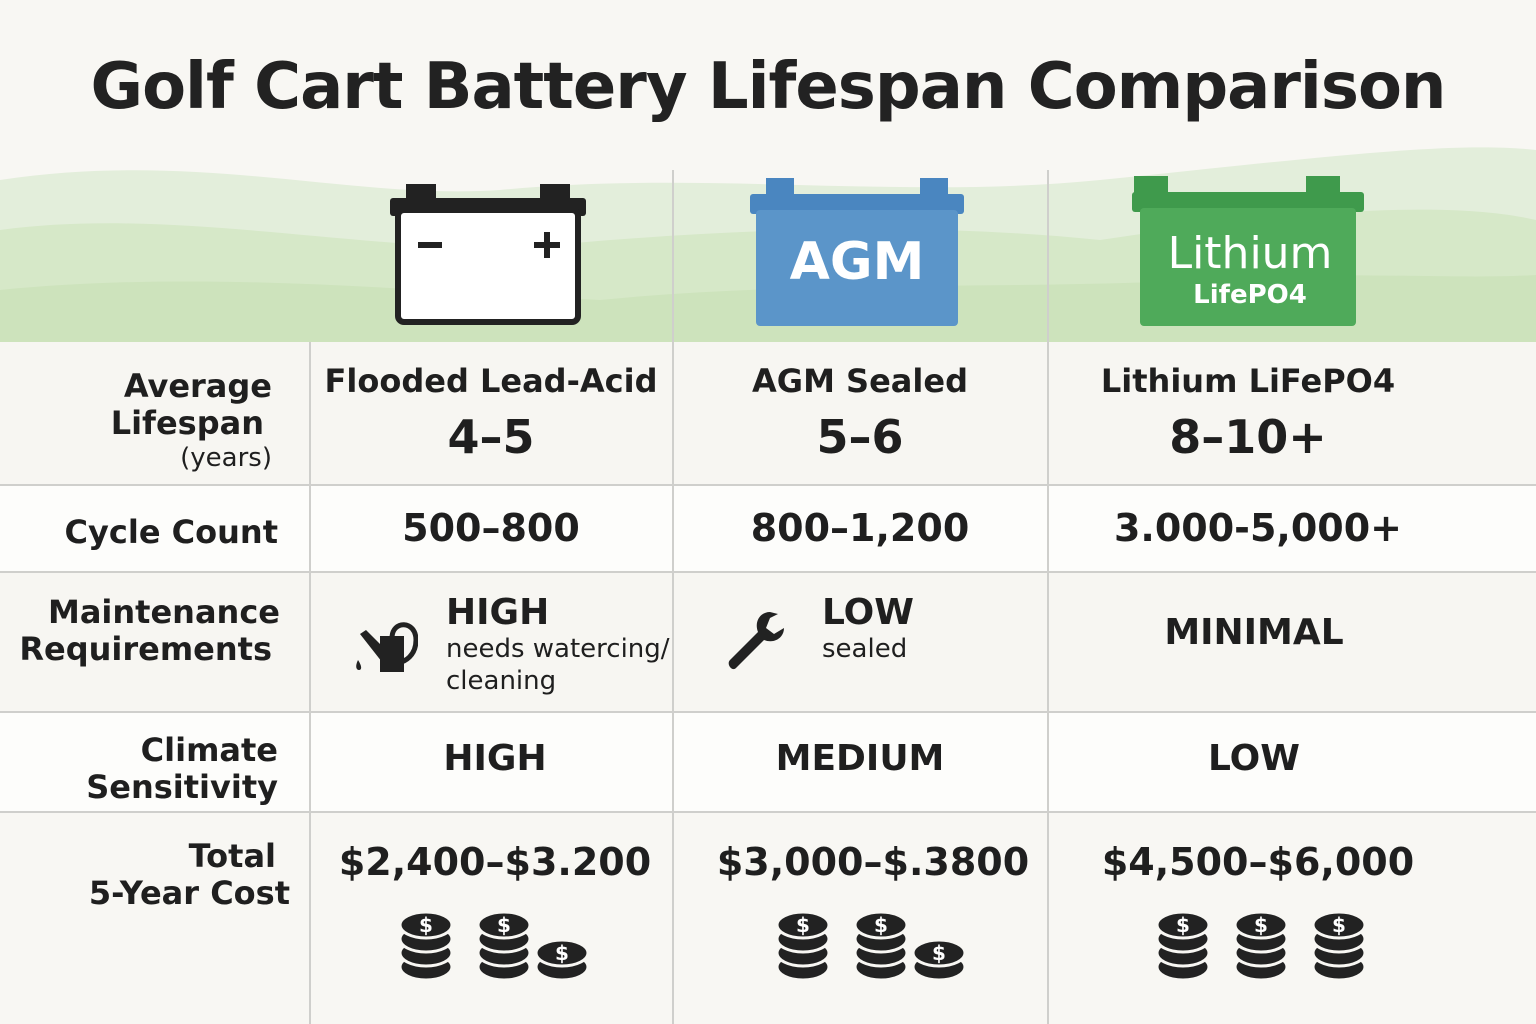 This screenshot has width=1536, height=1024. Describe the element at coordinates (187, 423) in the screenshot. I see `label-line: Lifespan` at that location.